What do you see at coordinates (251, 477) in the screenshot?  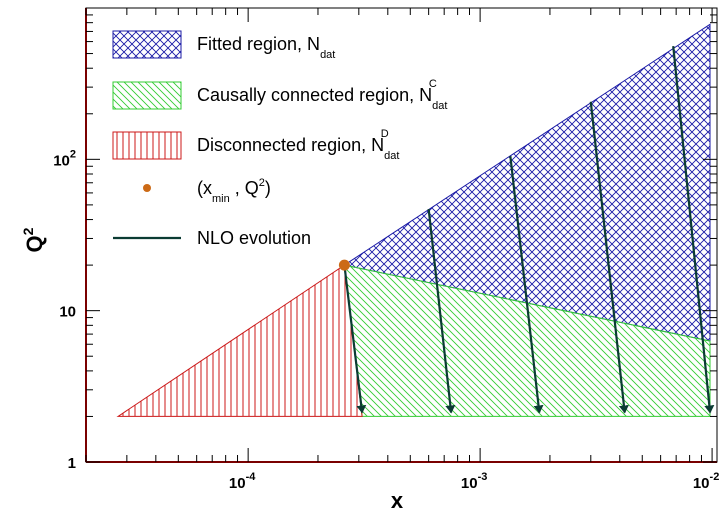 I see `x-tick-label-exp: -4` at bounding box center [251, 477].